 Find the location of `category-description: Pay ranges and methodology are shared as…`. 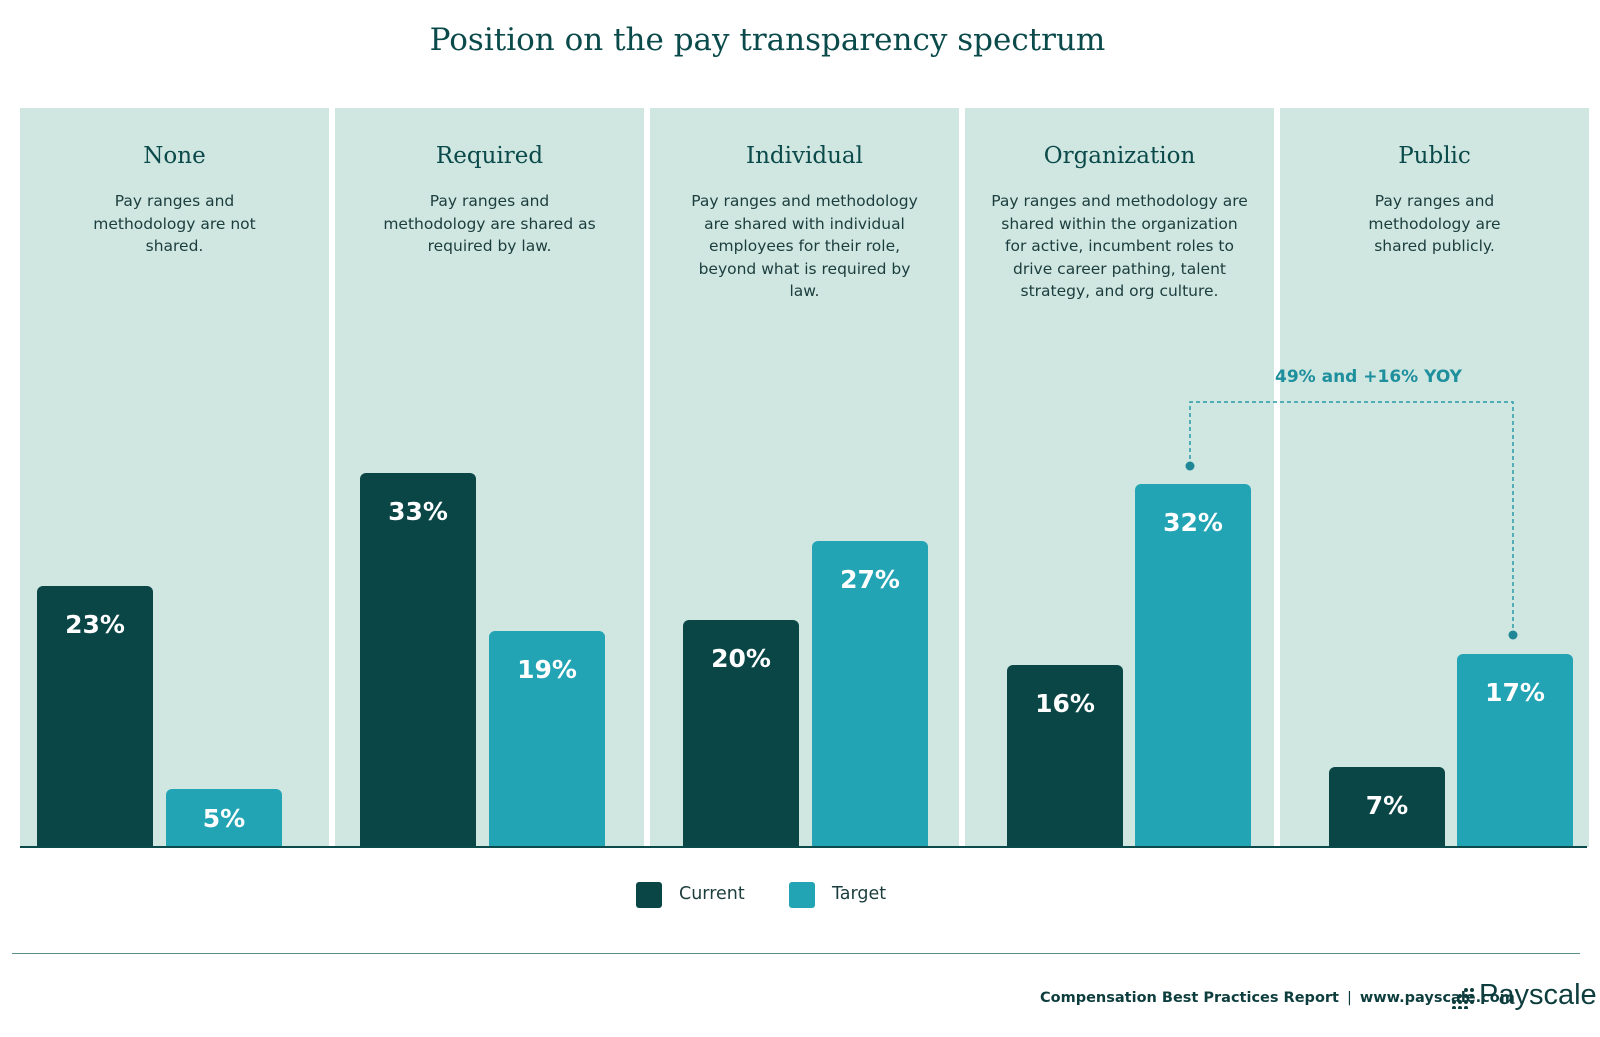

category-description: Pay ranges and methodology are shared as… is located at coordinates (489, 223).